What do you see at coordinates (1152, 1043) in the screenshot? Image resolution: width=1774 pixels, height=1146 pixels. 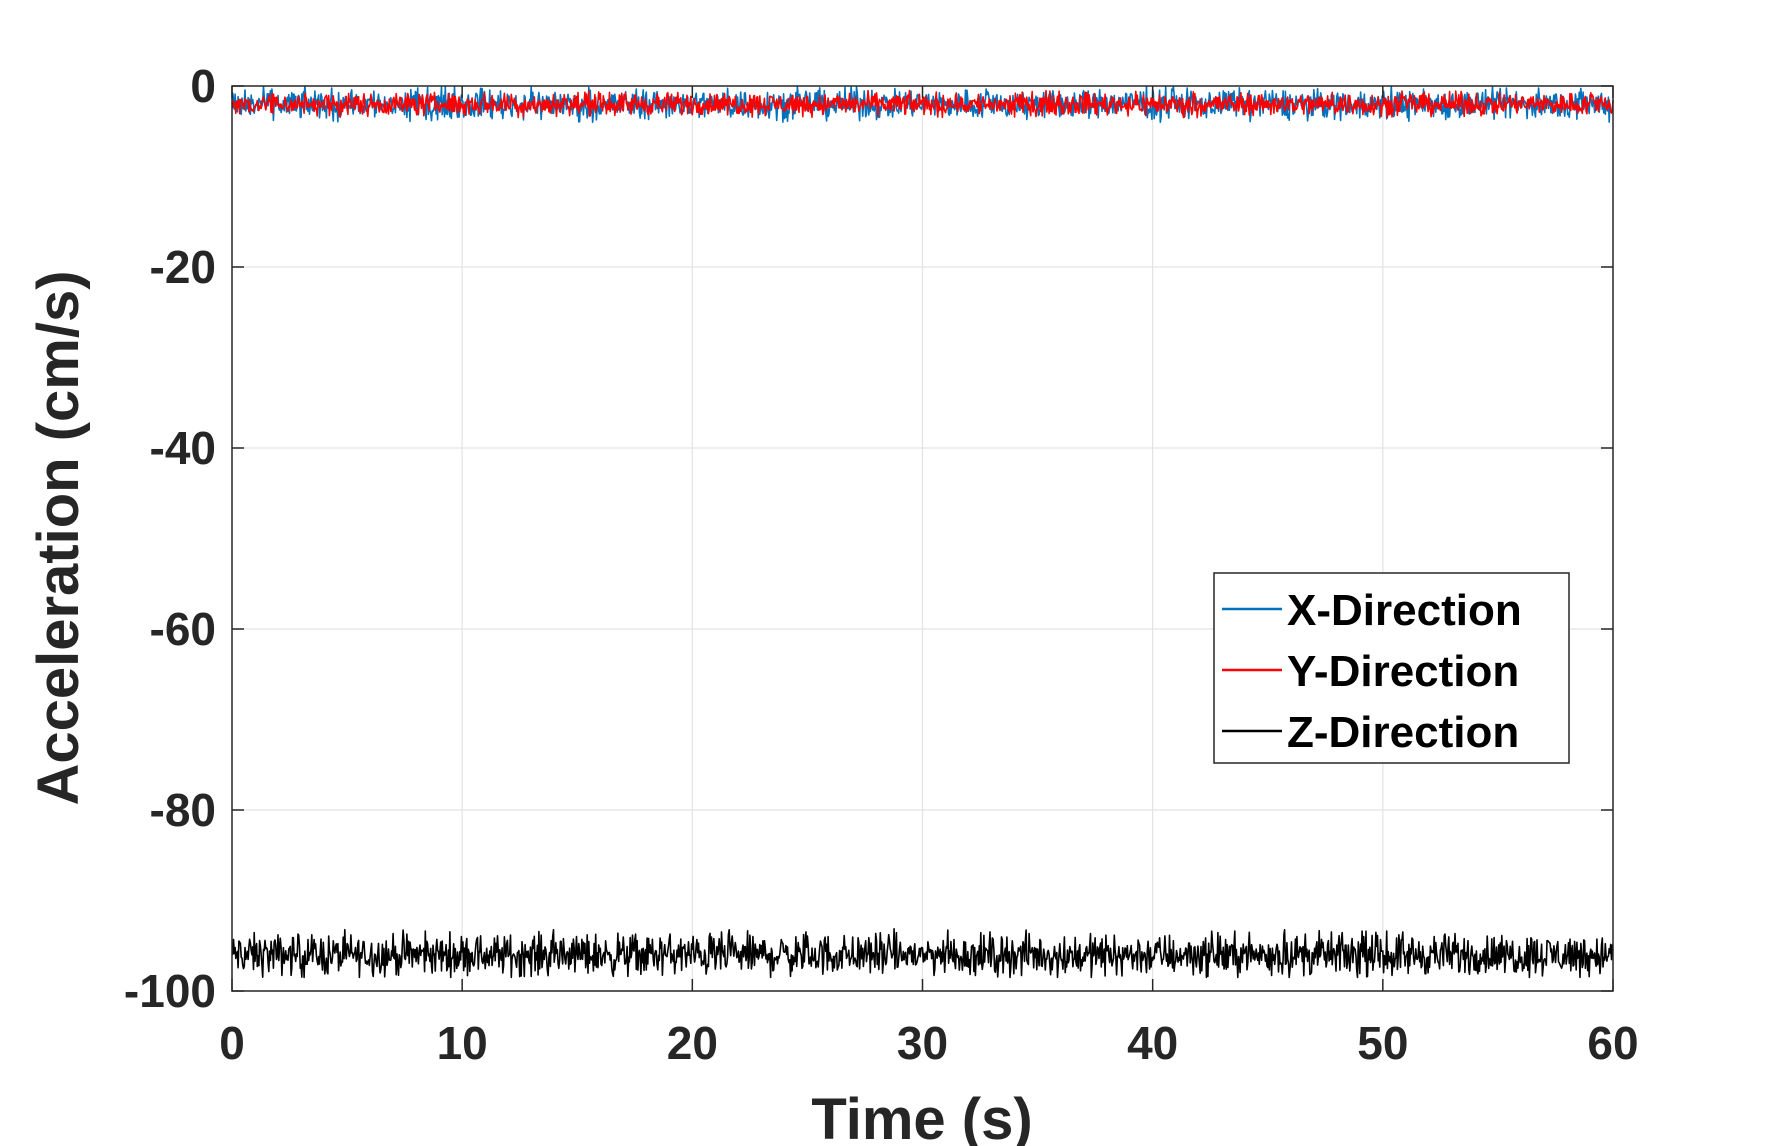 I see `x-tick-label: 40` at bounding box center [1152, 1043].